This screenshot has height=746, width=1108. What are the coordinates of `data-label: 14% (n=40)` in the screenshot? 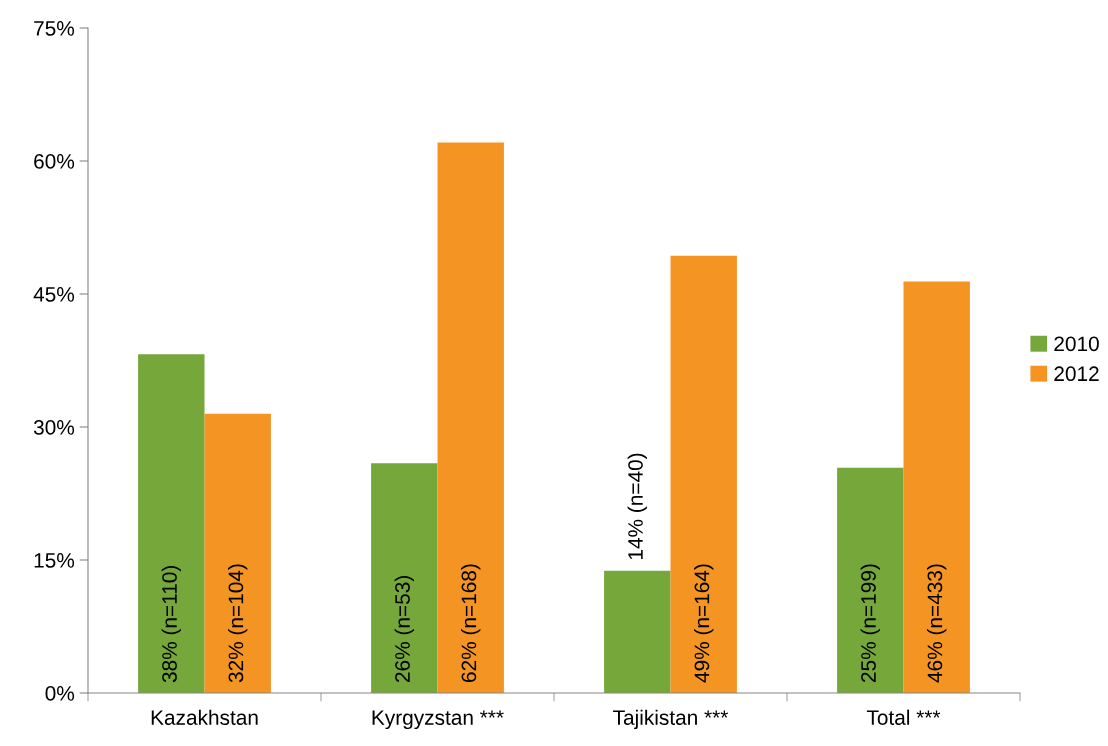 It's located at (637, 506).